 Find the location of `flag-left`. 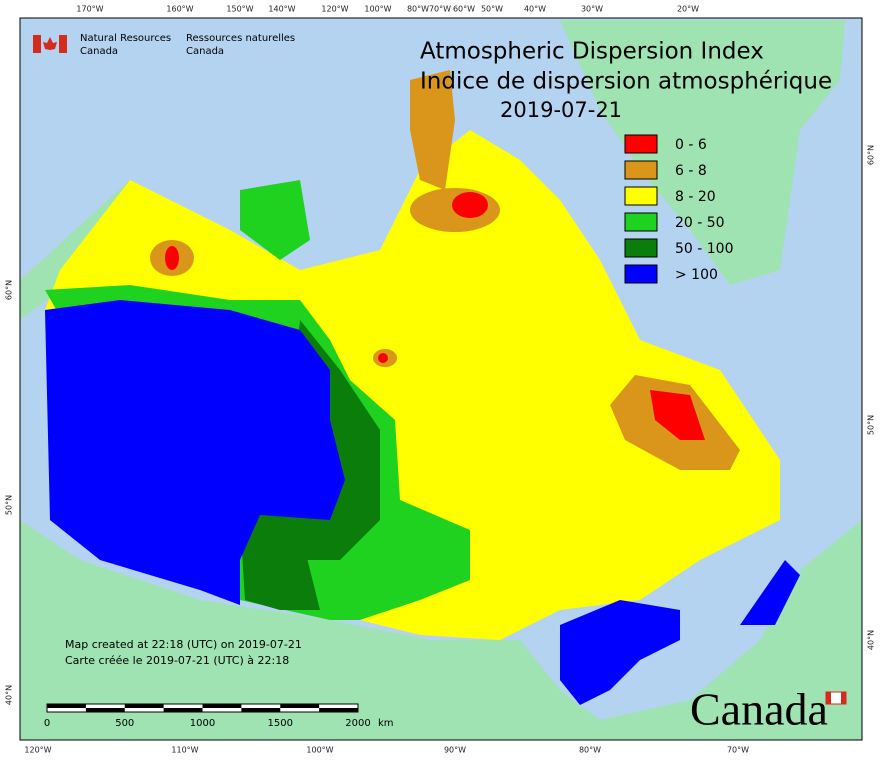

flag-left is located at coordinates (37, 44).